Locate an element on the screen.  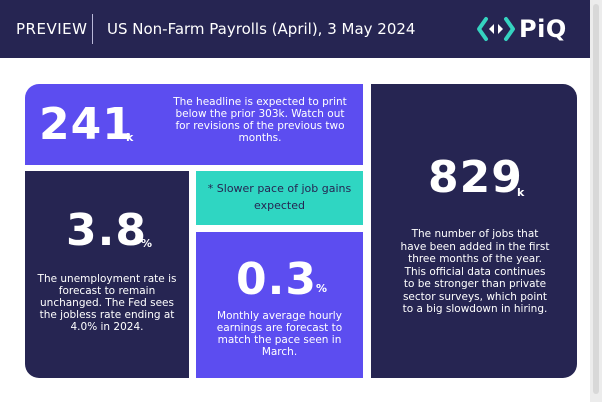
jobs-added-value: 829 is located at coordinates (475, 177).